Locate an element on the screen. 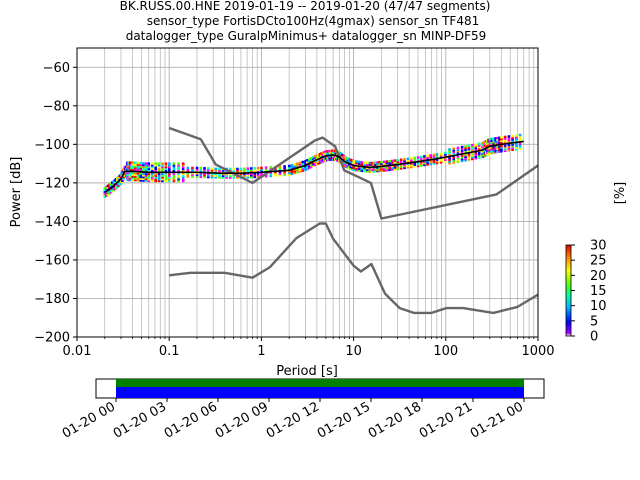 This screenshot has width=640, height=480. timeline-tick-label: 01-20 15 is located at coordinates (344, 420).